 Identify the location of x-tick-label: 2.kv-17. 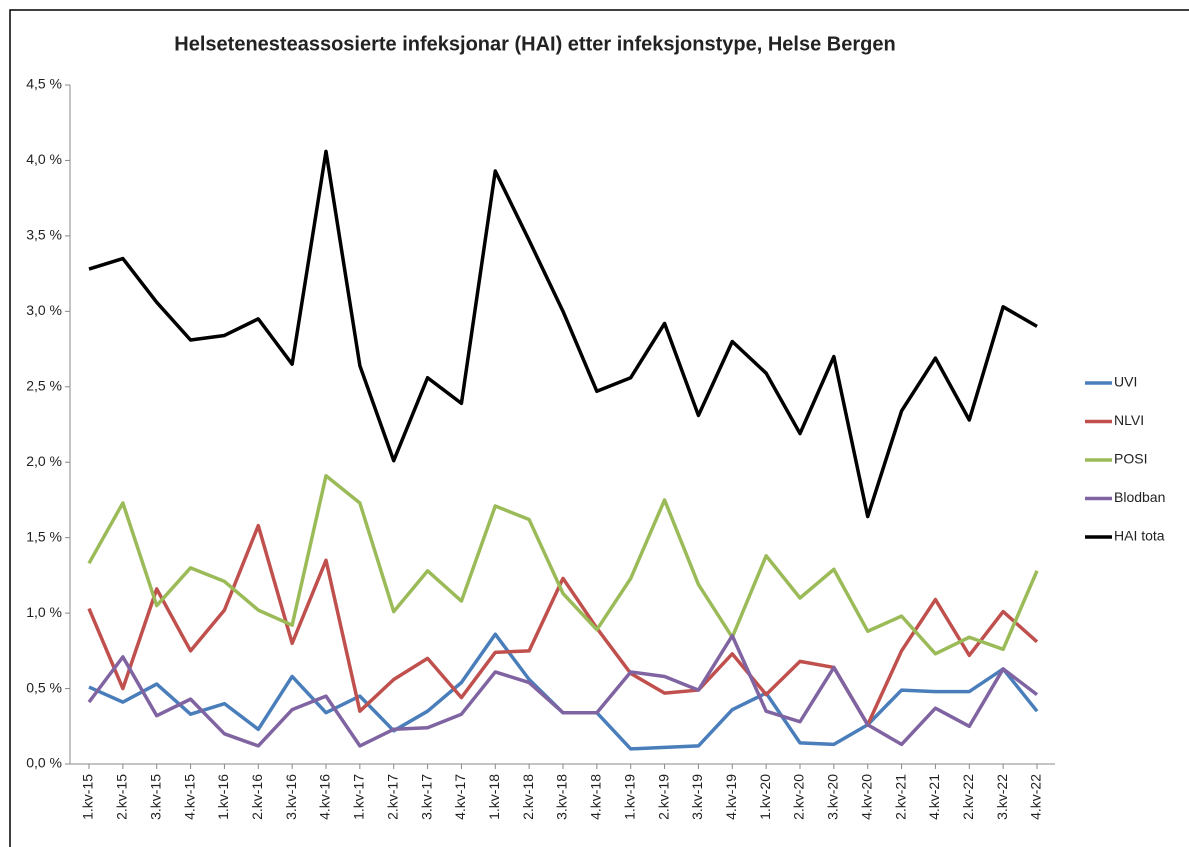
(392, 797).